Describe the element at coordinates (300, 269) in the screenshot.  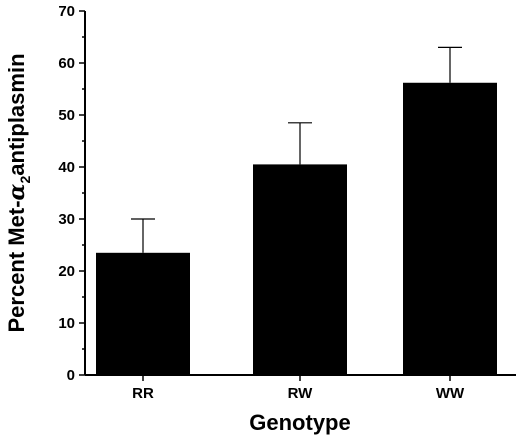
I see `bar-rw` at that location.